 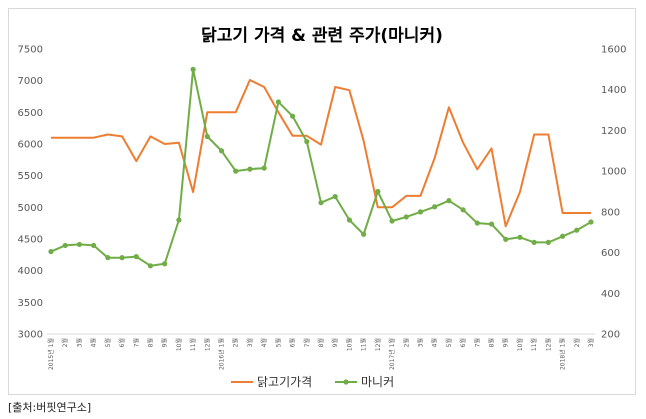 What do you see at coordinates (30, 113) in the screenshot?
I see `left-tick-label: 6500` at bounding box center [30, 113].